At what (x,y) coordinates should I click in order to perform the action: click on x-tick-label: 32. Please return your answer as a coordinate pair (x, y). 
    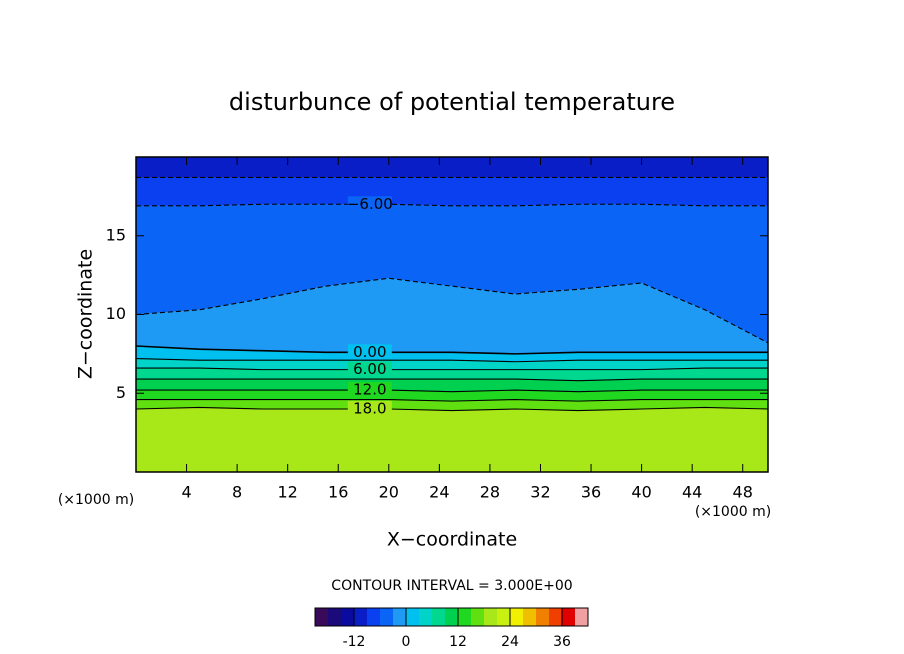
    Looking at the image, I should click on (540, 492).